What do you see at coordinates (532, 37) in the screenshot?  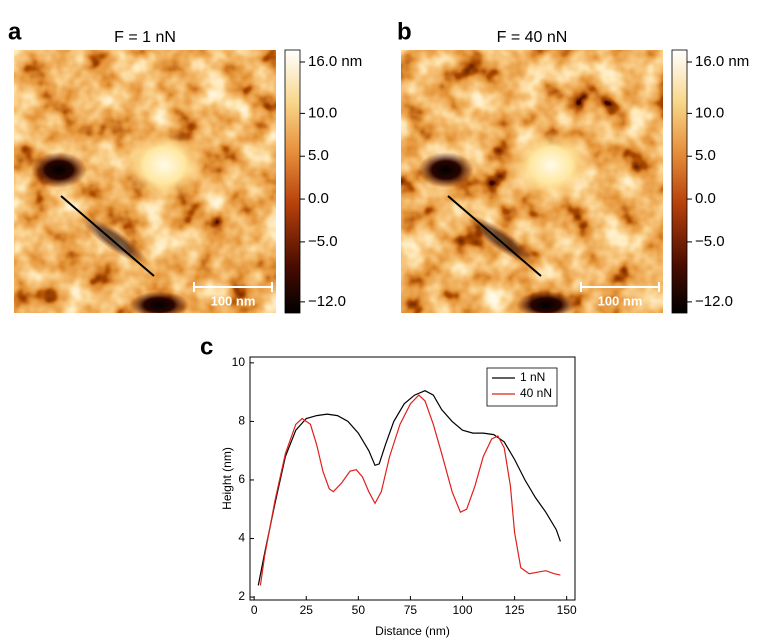 I see `panel-title: F = 40 nN` at bounding box center [532, 37].